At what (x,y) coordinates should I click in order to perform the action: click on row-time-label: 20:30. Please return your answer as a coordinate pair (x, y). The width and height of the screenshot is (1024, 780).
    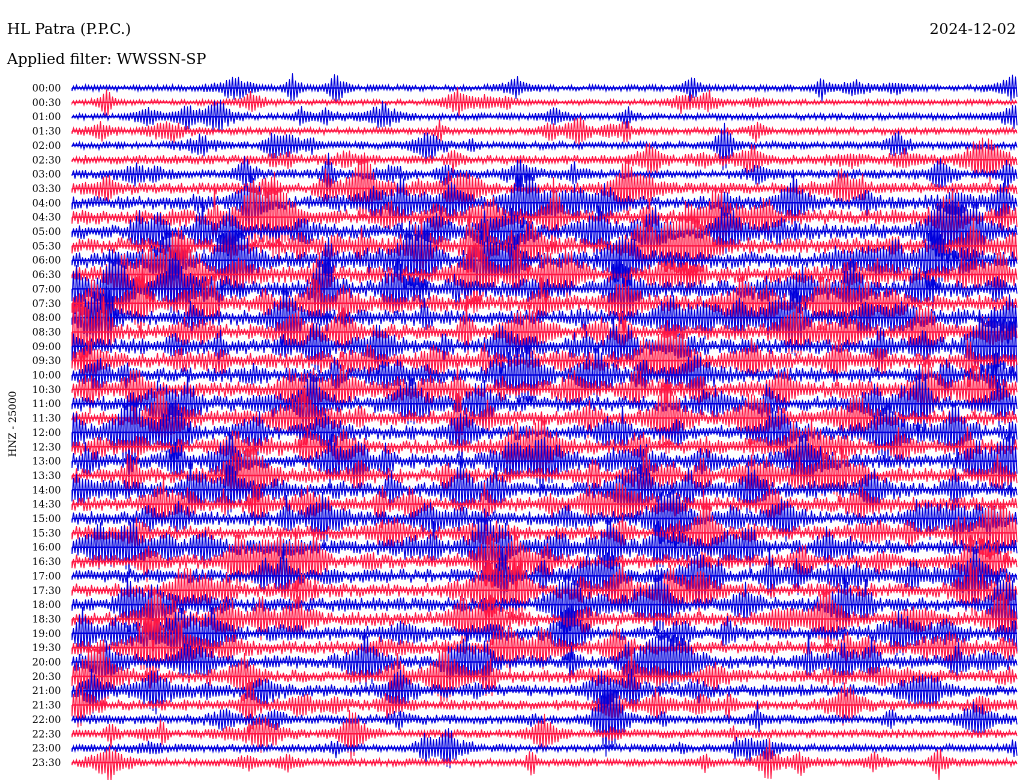
    Looking at the image, I should click on (46, 677).